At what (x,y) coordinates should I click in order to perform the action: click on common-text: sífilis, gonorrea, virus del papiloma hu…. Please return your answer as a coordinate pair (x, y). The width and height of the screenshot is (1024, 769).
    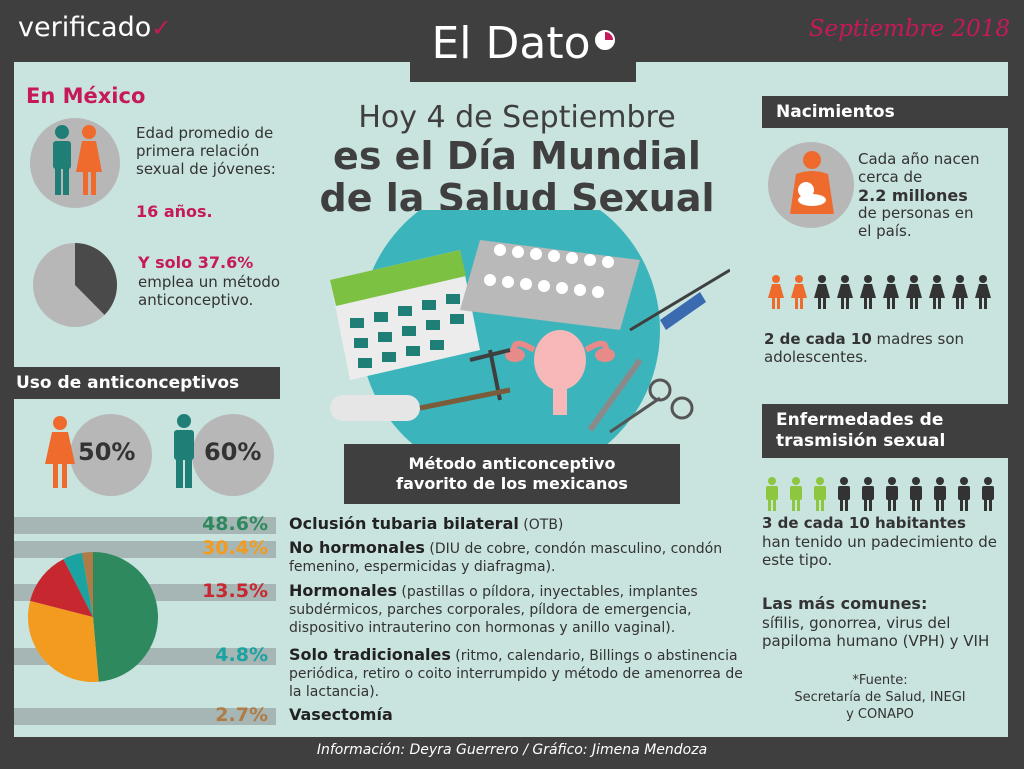
    Looking at the image, I should click on (876, 632).